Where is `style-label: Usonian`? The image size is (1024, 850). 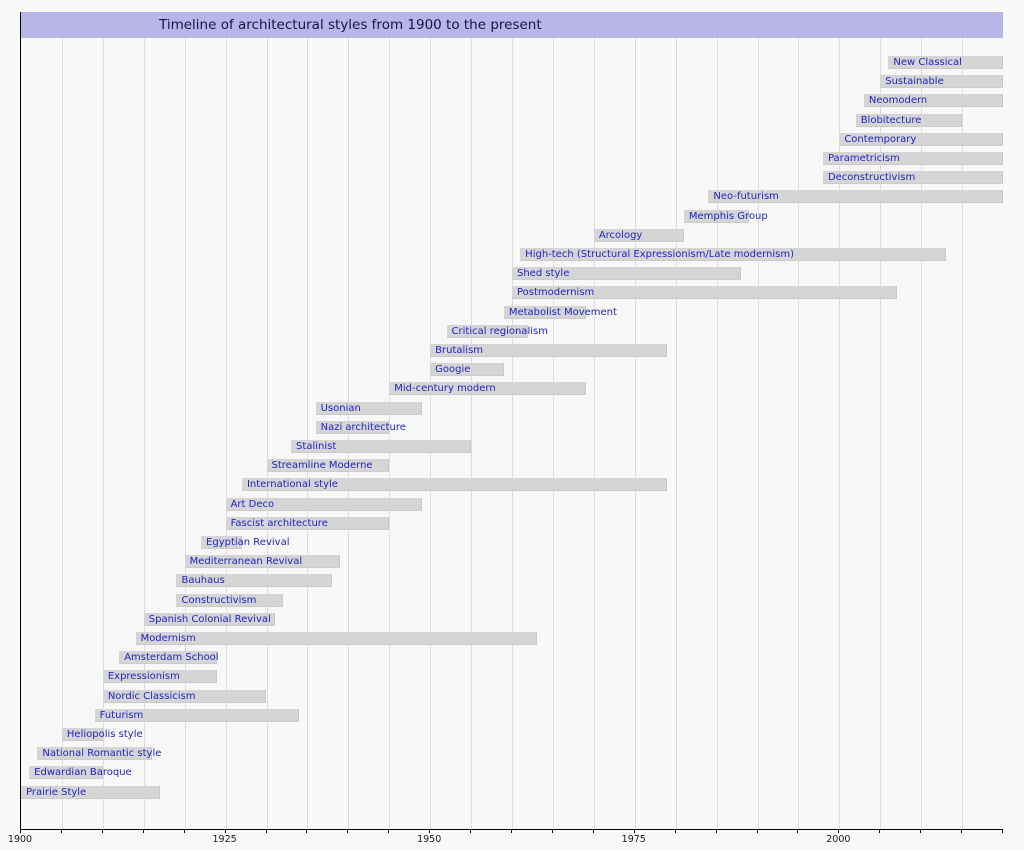 style-label: Usonian is located at coordinates (340, 408).